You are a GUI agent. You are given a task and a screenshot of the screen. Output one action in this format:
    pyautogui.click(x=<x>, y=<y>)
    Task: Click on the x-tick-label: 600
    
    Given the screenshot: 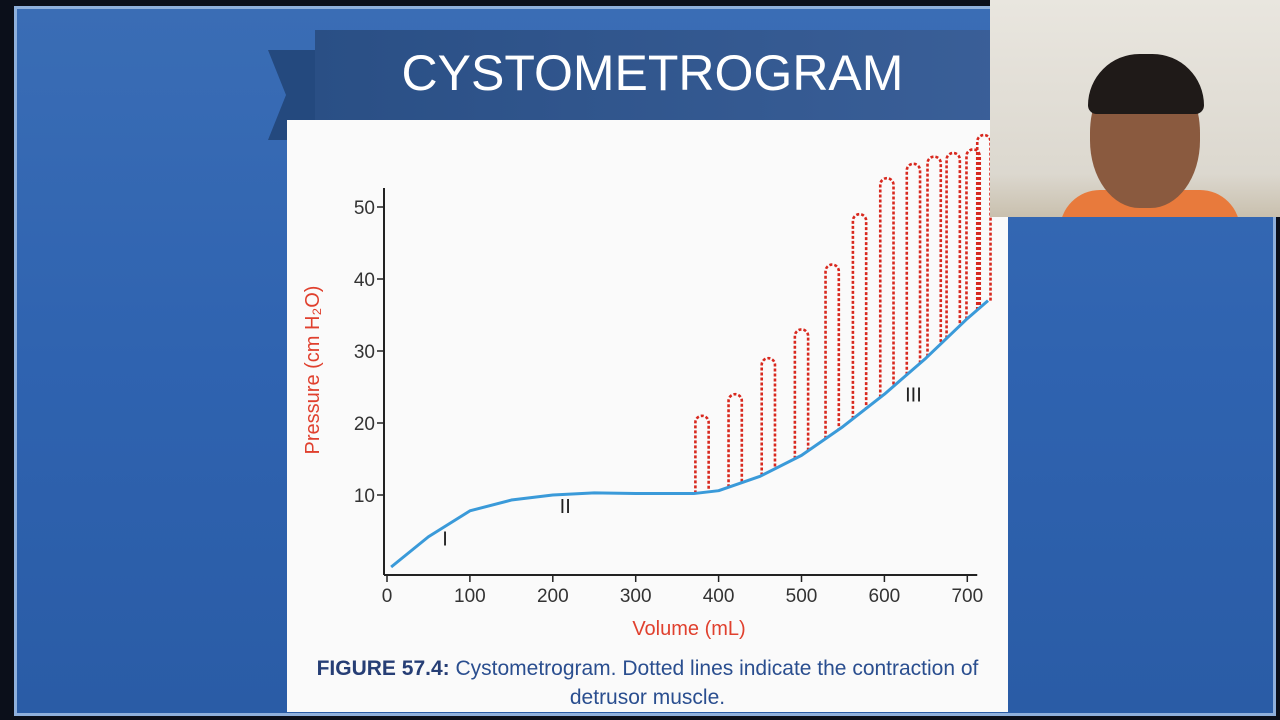 What is the action you would take?
    pyautogui.click(x=885, y=596)
    